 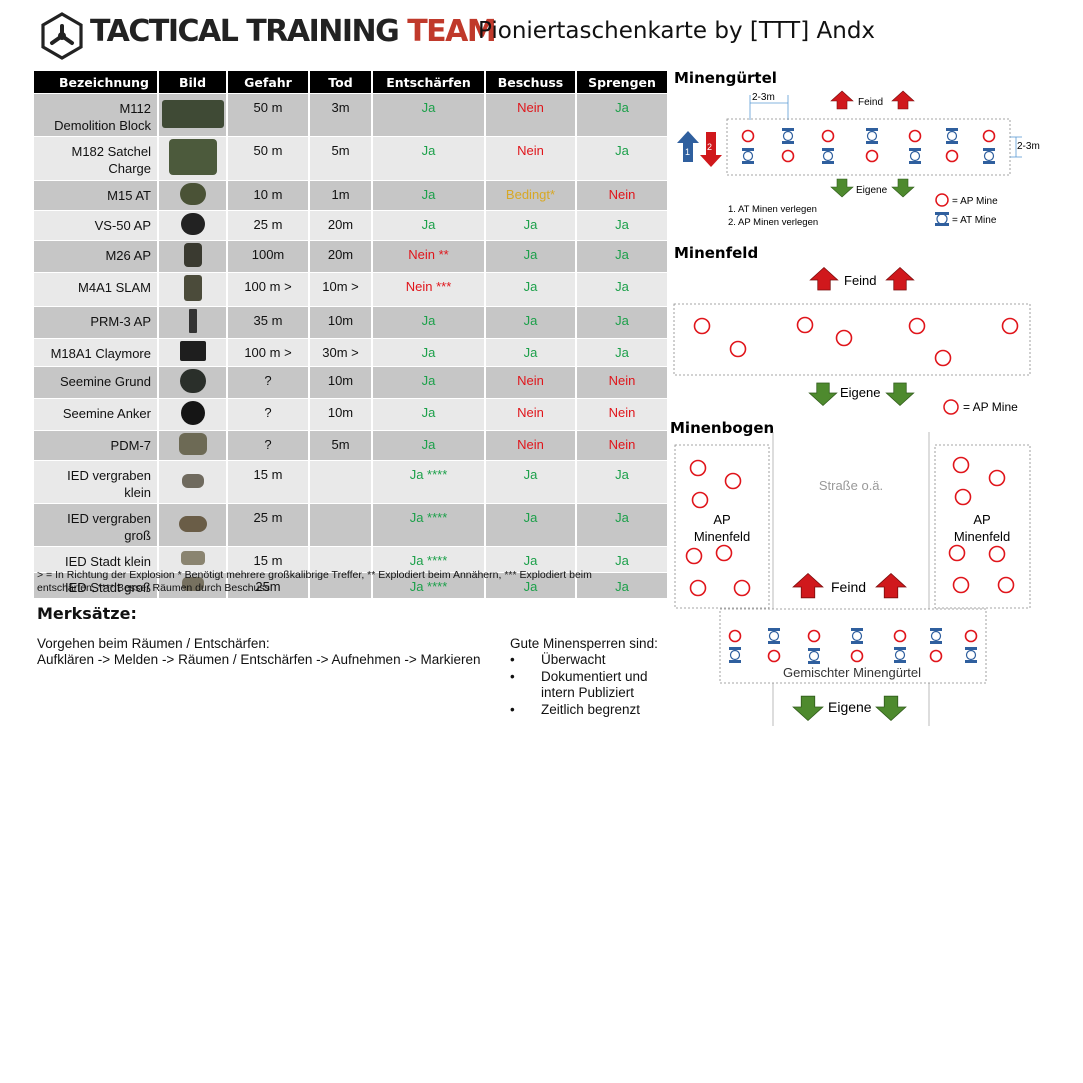 I want to click on table-row: IED Stadt klein 15 m Ja **** Ja Ja, so click(x=350, y=559).